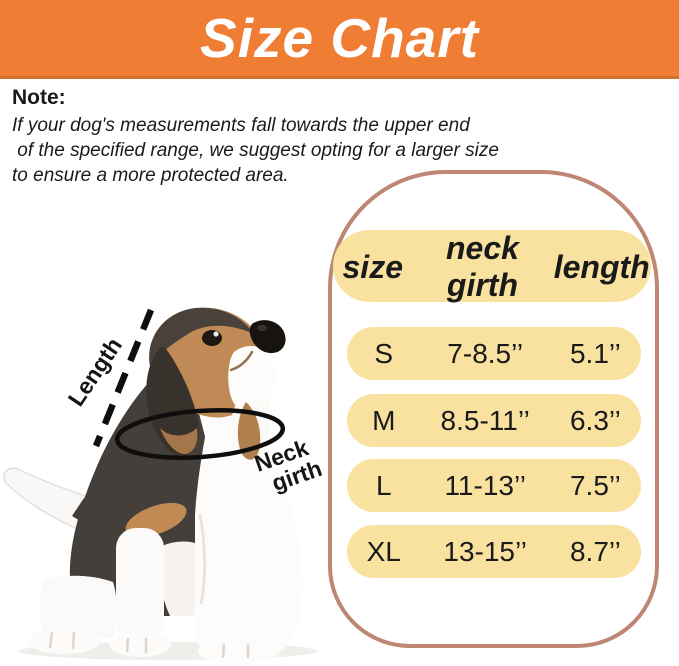  I want to click on table-header-pill: size neck girth length, so click(492, 266).